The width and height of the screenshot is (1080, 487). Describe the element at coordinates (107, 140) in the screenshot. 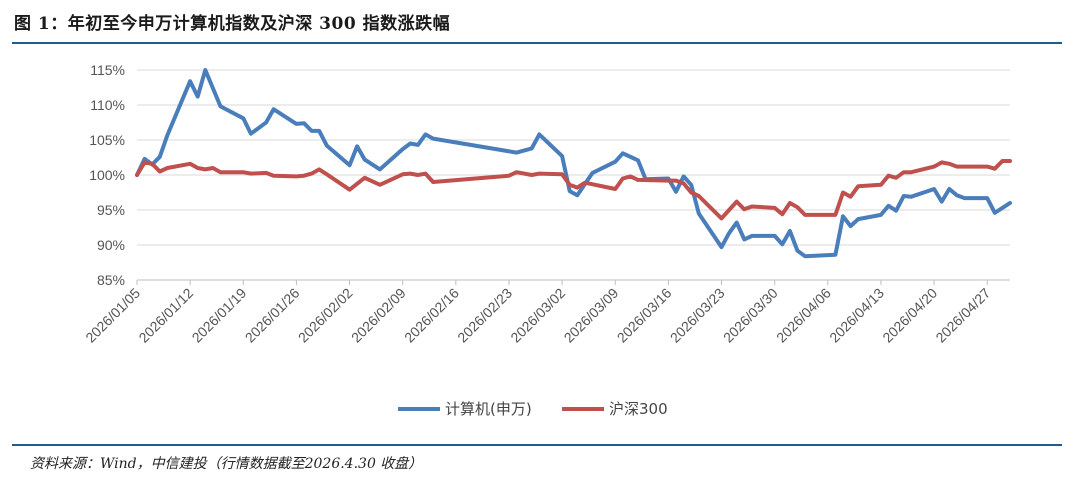

I see `y-tick-label: 105%` at that location.